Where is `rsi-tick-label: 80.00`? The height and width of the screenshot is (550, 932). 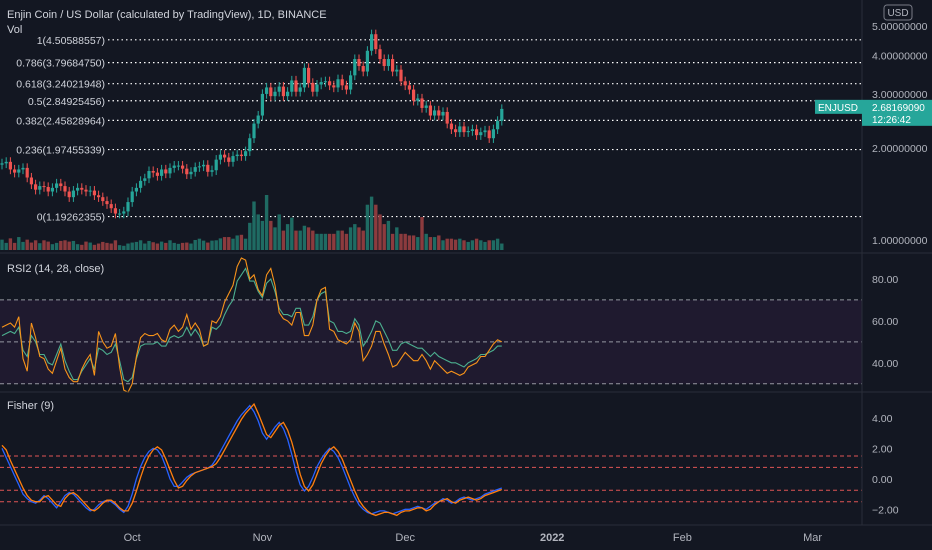
rsi-tick-label: 80.00 is located at coordinates (885, 280).